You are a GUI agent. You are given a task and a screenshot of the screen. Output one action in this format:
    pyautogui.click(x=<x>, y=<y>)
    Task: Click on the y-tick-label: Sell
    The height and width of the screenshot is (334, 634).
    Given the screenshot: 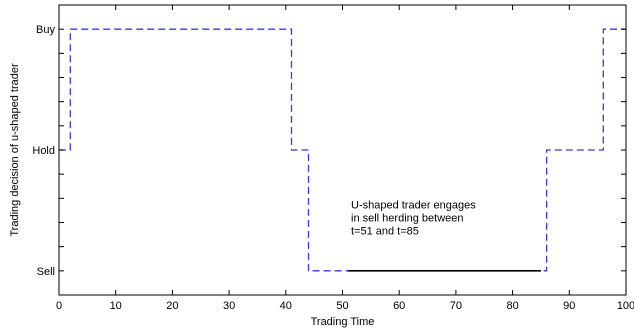 What is the action you would take?
    pyautogui.click(x=46, y=272)
    